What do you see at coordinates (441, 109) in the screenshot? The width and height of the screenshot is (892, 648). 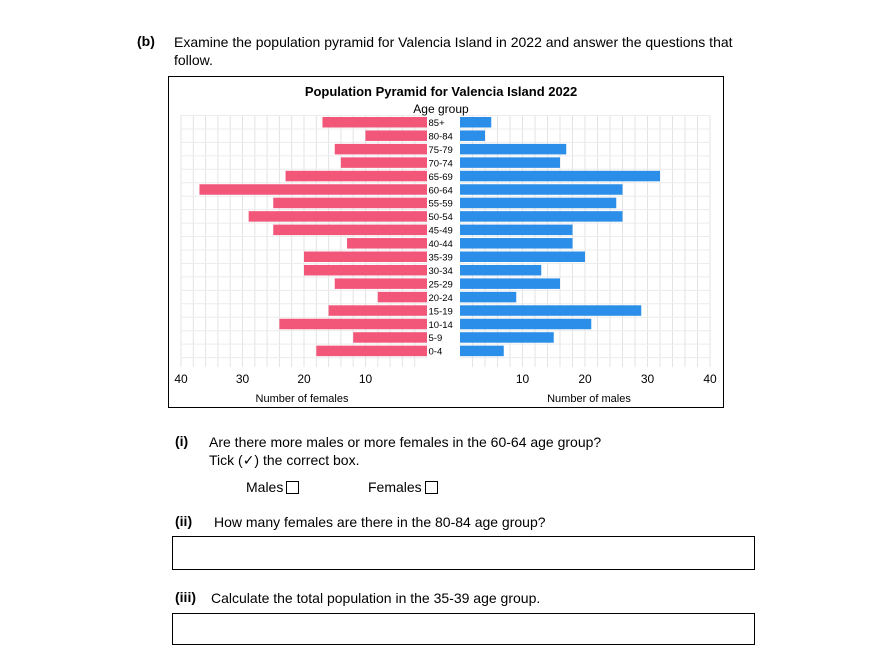 I see `age-group-axis-label: Age group` at bounding box center [441, 109].